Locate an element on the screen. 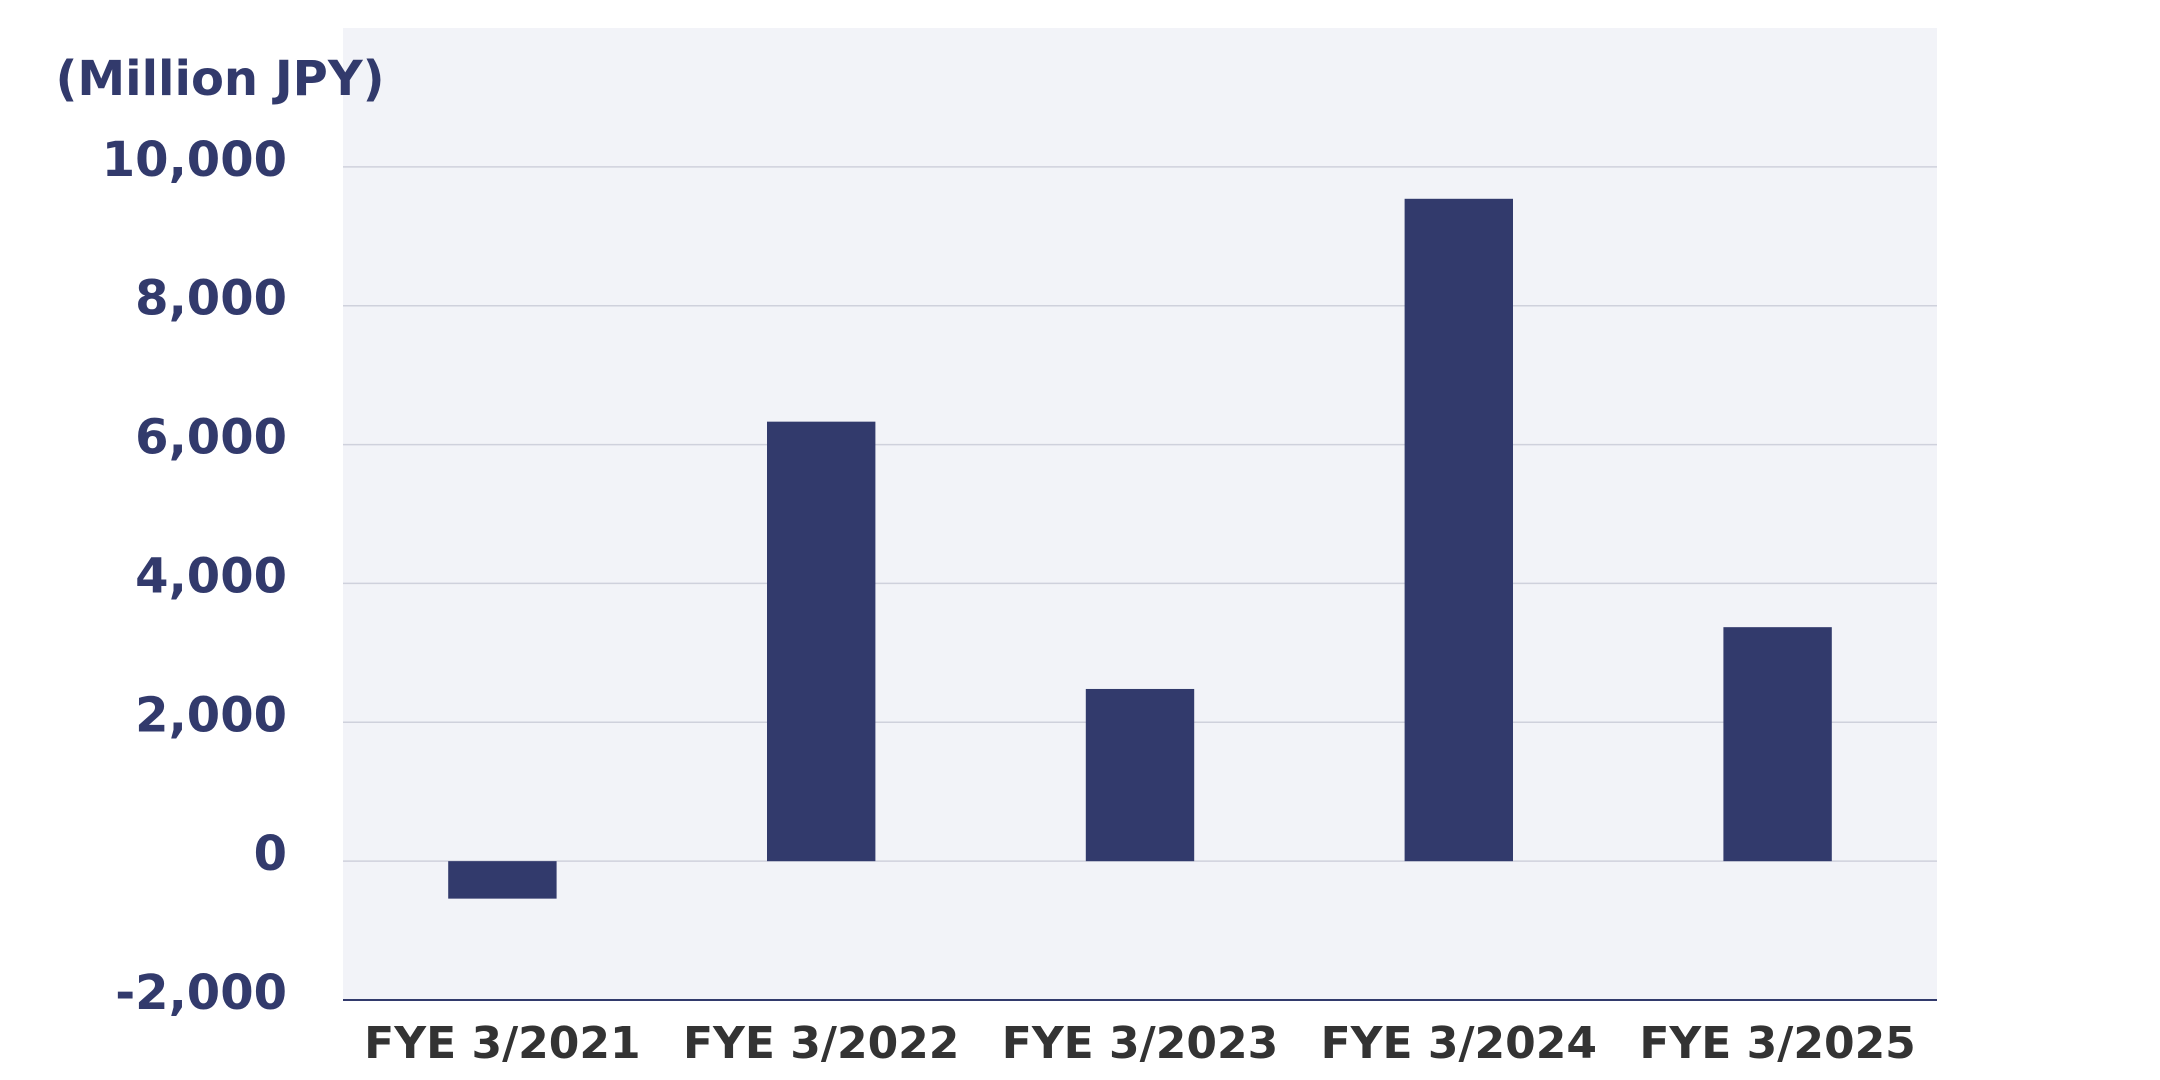  x-tick-label: FYE 3/2024 is located at coordinates (1459, 1043).